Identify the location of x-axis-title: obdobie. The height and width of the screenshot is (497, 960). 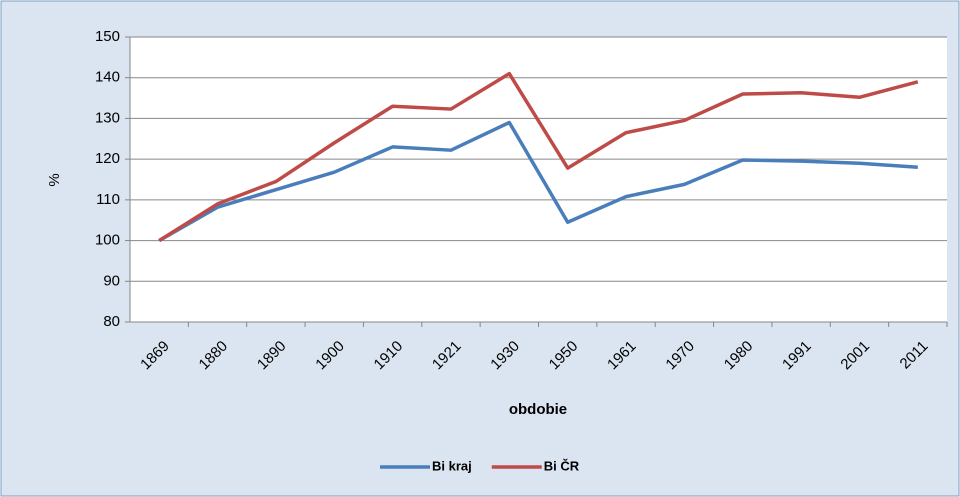
(538, 409).